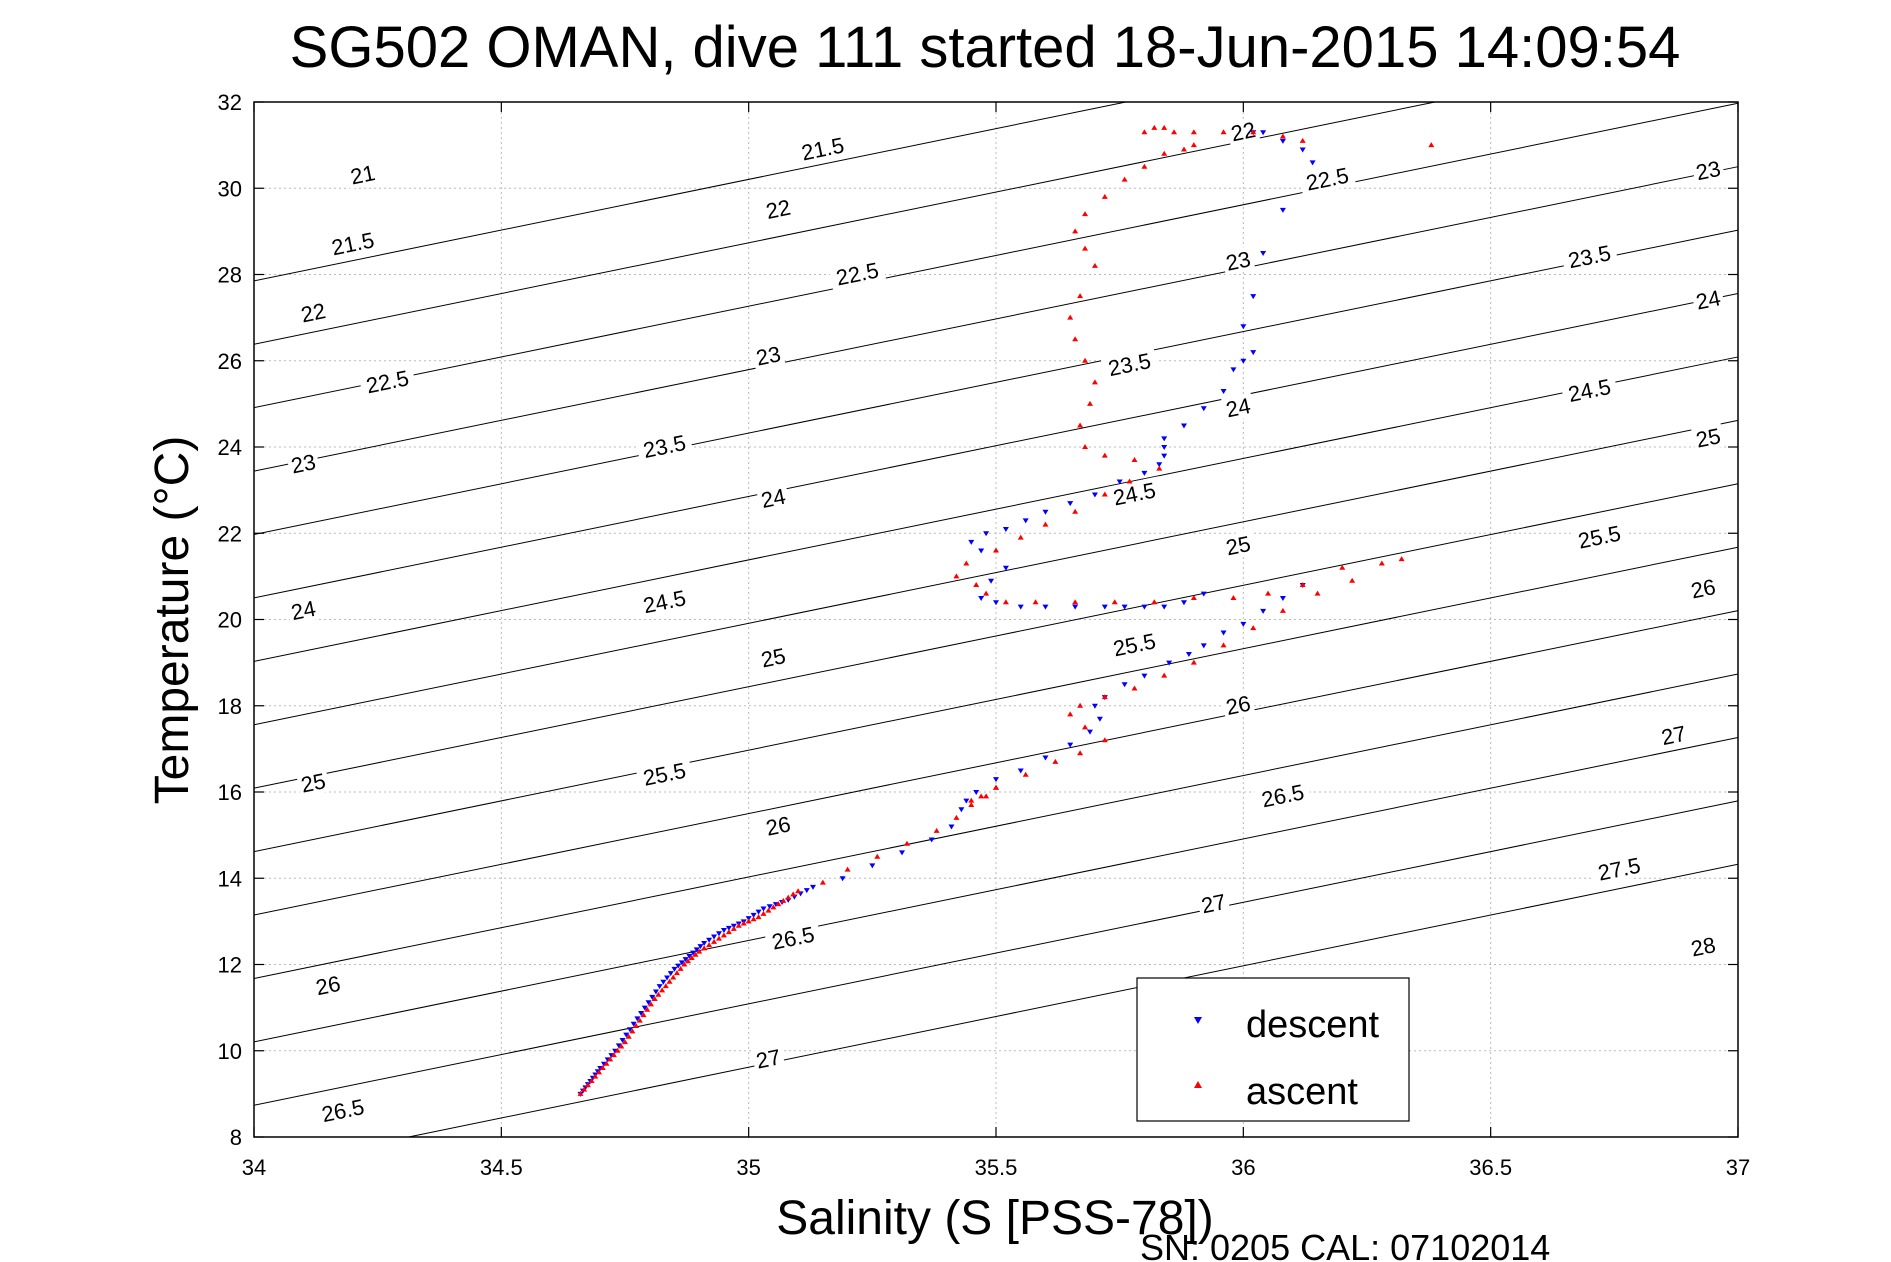 The width and height of the screenshot is (1891, 1262). What do you see at coordinates (1313, 1025) in the screenshot?
I see `legend-descent-label: descent` at bounding box center [1313, 1025].